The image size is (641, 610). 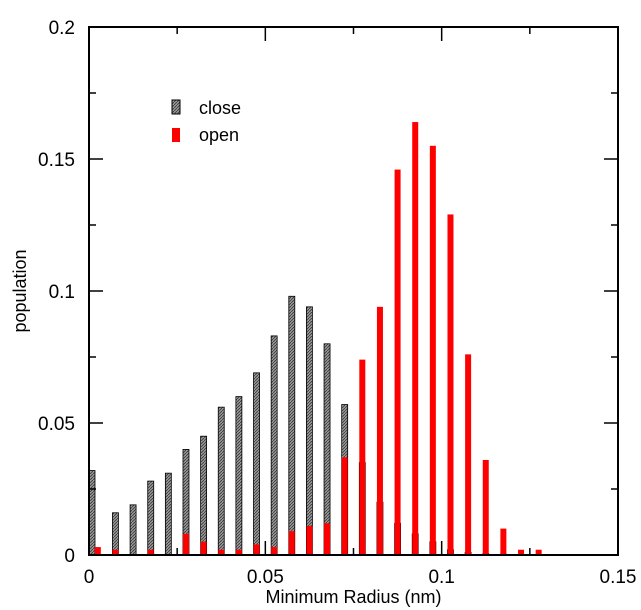 I want to click on x-tick-label: 0.05, so click(x=265, y=577).